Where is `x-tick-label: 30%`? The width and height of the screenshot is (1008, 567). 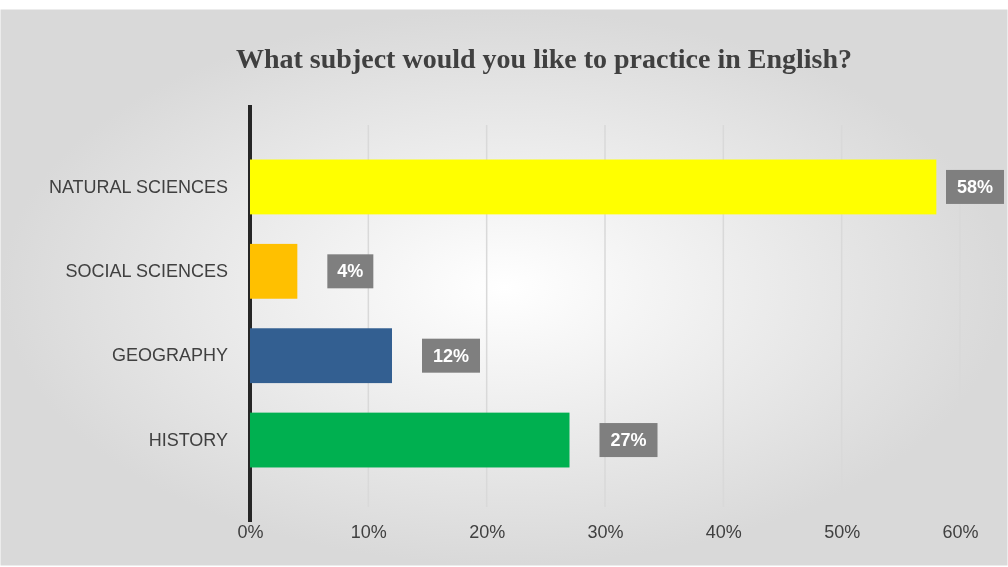 x-tick-label: 30% is located at coordinates (605, 531).